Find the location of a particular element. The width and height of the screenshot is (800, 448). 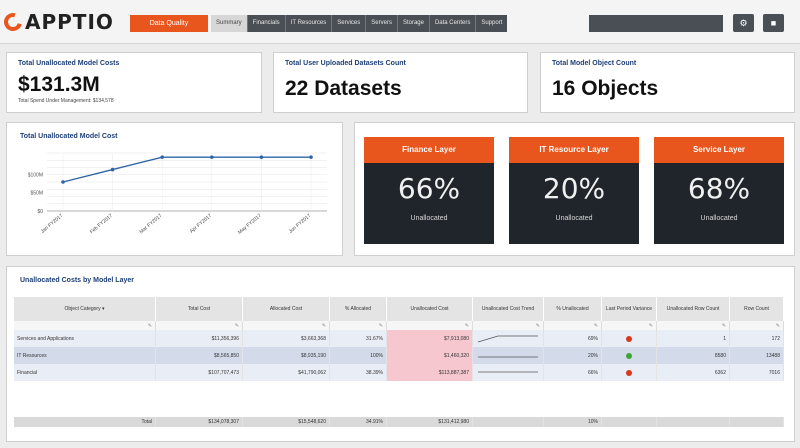

cell-pct-allocated: 38.39% is located at coordinates (358, 372).